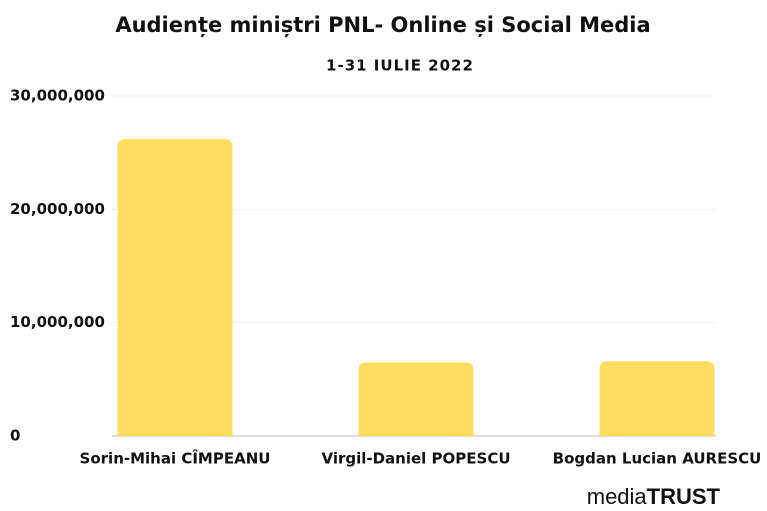 The height and width of the screenshot is (511, 767). Describe the element at coordinates (657, 459) in the screenshot. I see `x-tick-label: Bogdan Lucian AURESCU` at that location.